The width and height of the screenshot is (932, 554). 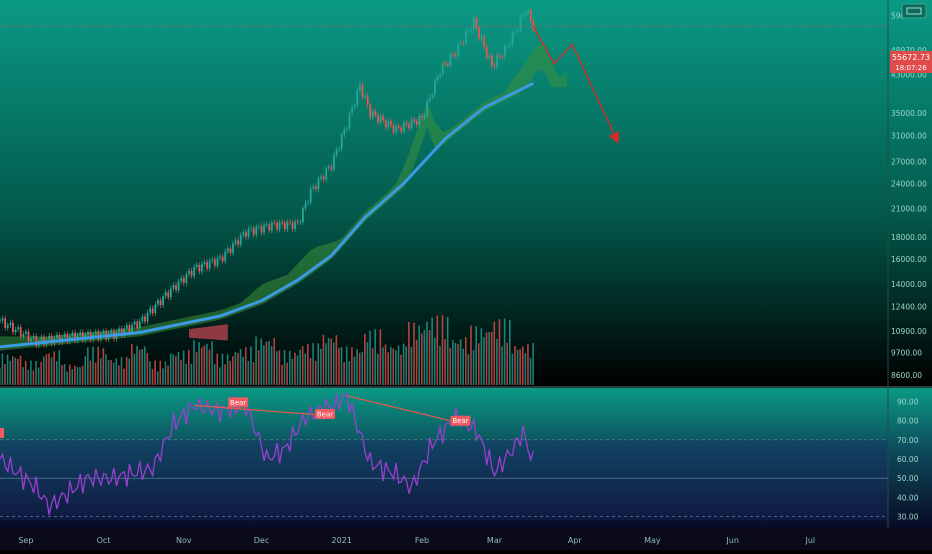 I want to click on rsi-axis: 90.00 80.00 70.00 60.00 50.00 40.00 30.00, so click(x=908, y=460).